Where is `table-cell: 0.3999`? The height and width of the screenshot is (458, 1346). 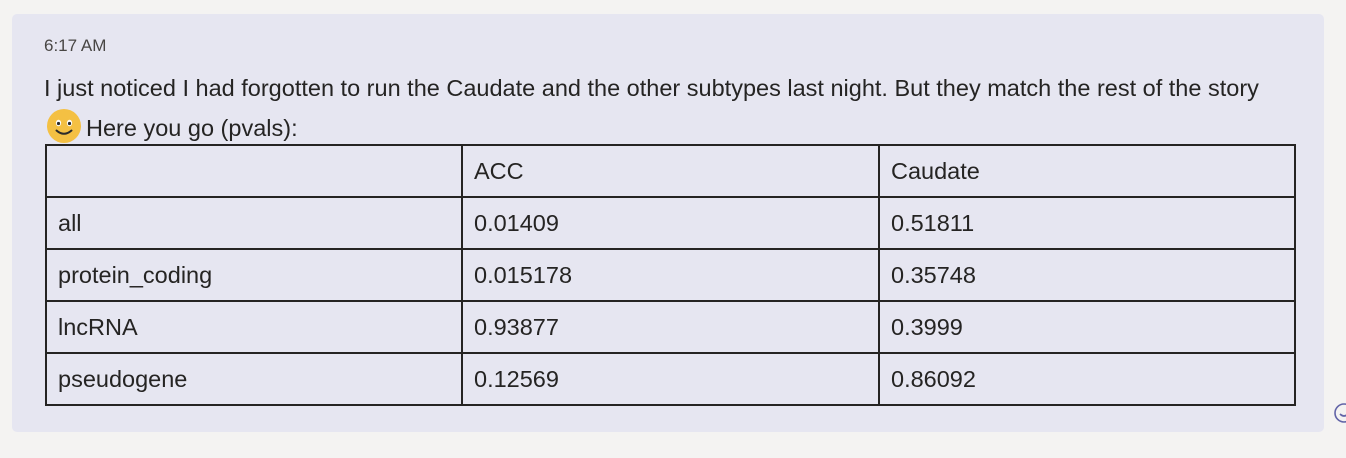
table-cell: 0.3999 is located at coordinates (1087, 327).